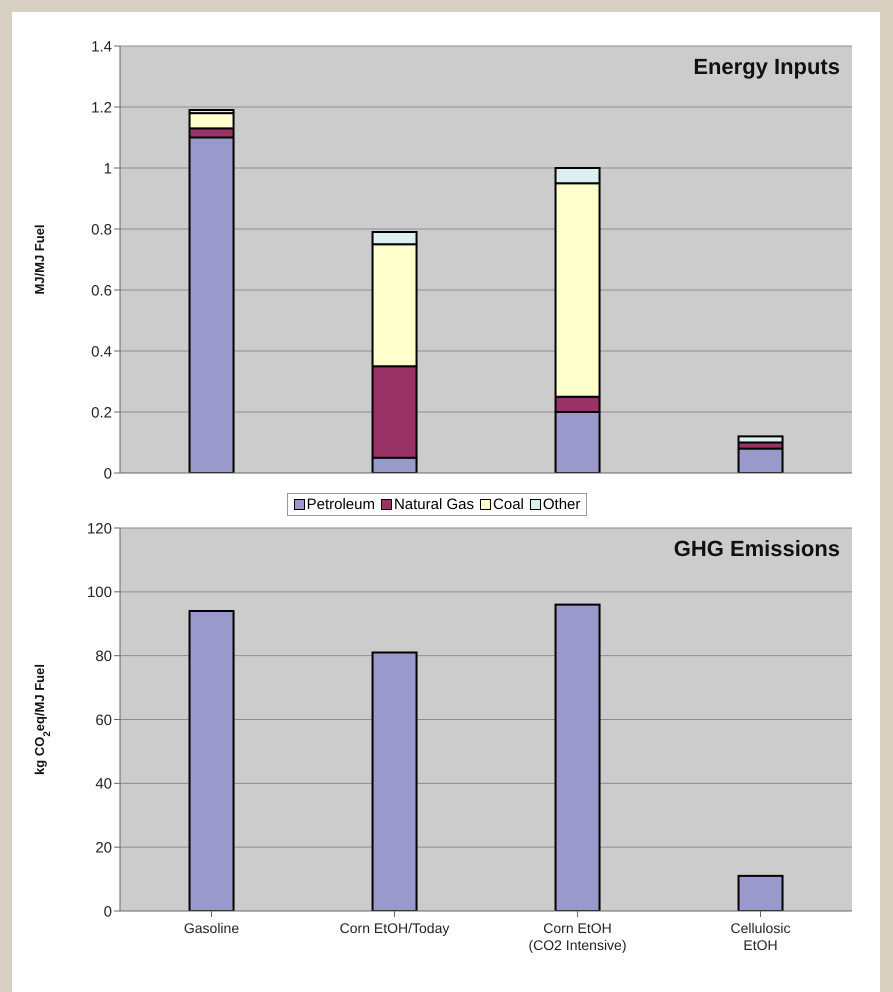 The height and width of the screenshot is (992, 893). What do you see at coordinates (760, 936) in the screenshot?
I see `x-tick-label: Cellulosic EtOH` at bounding box center [760, 936].